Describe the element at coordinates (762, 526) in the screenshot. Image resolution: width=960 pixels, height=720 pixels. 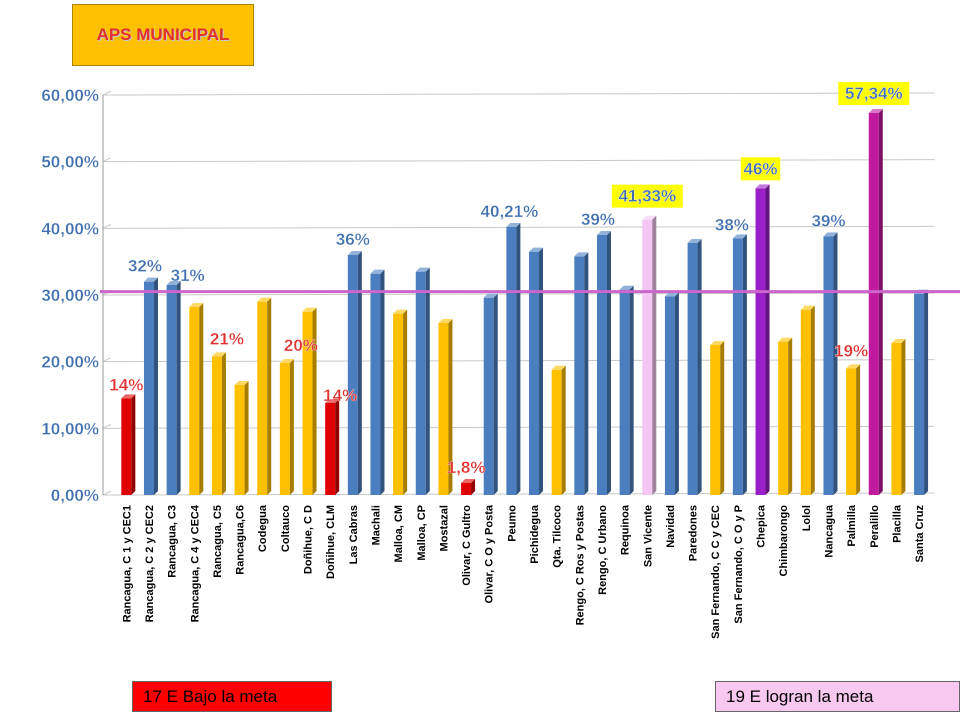
I see `x-tick-label: Chepica` at that location.